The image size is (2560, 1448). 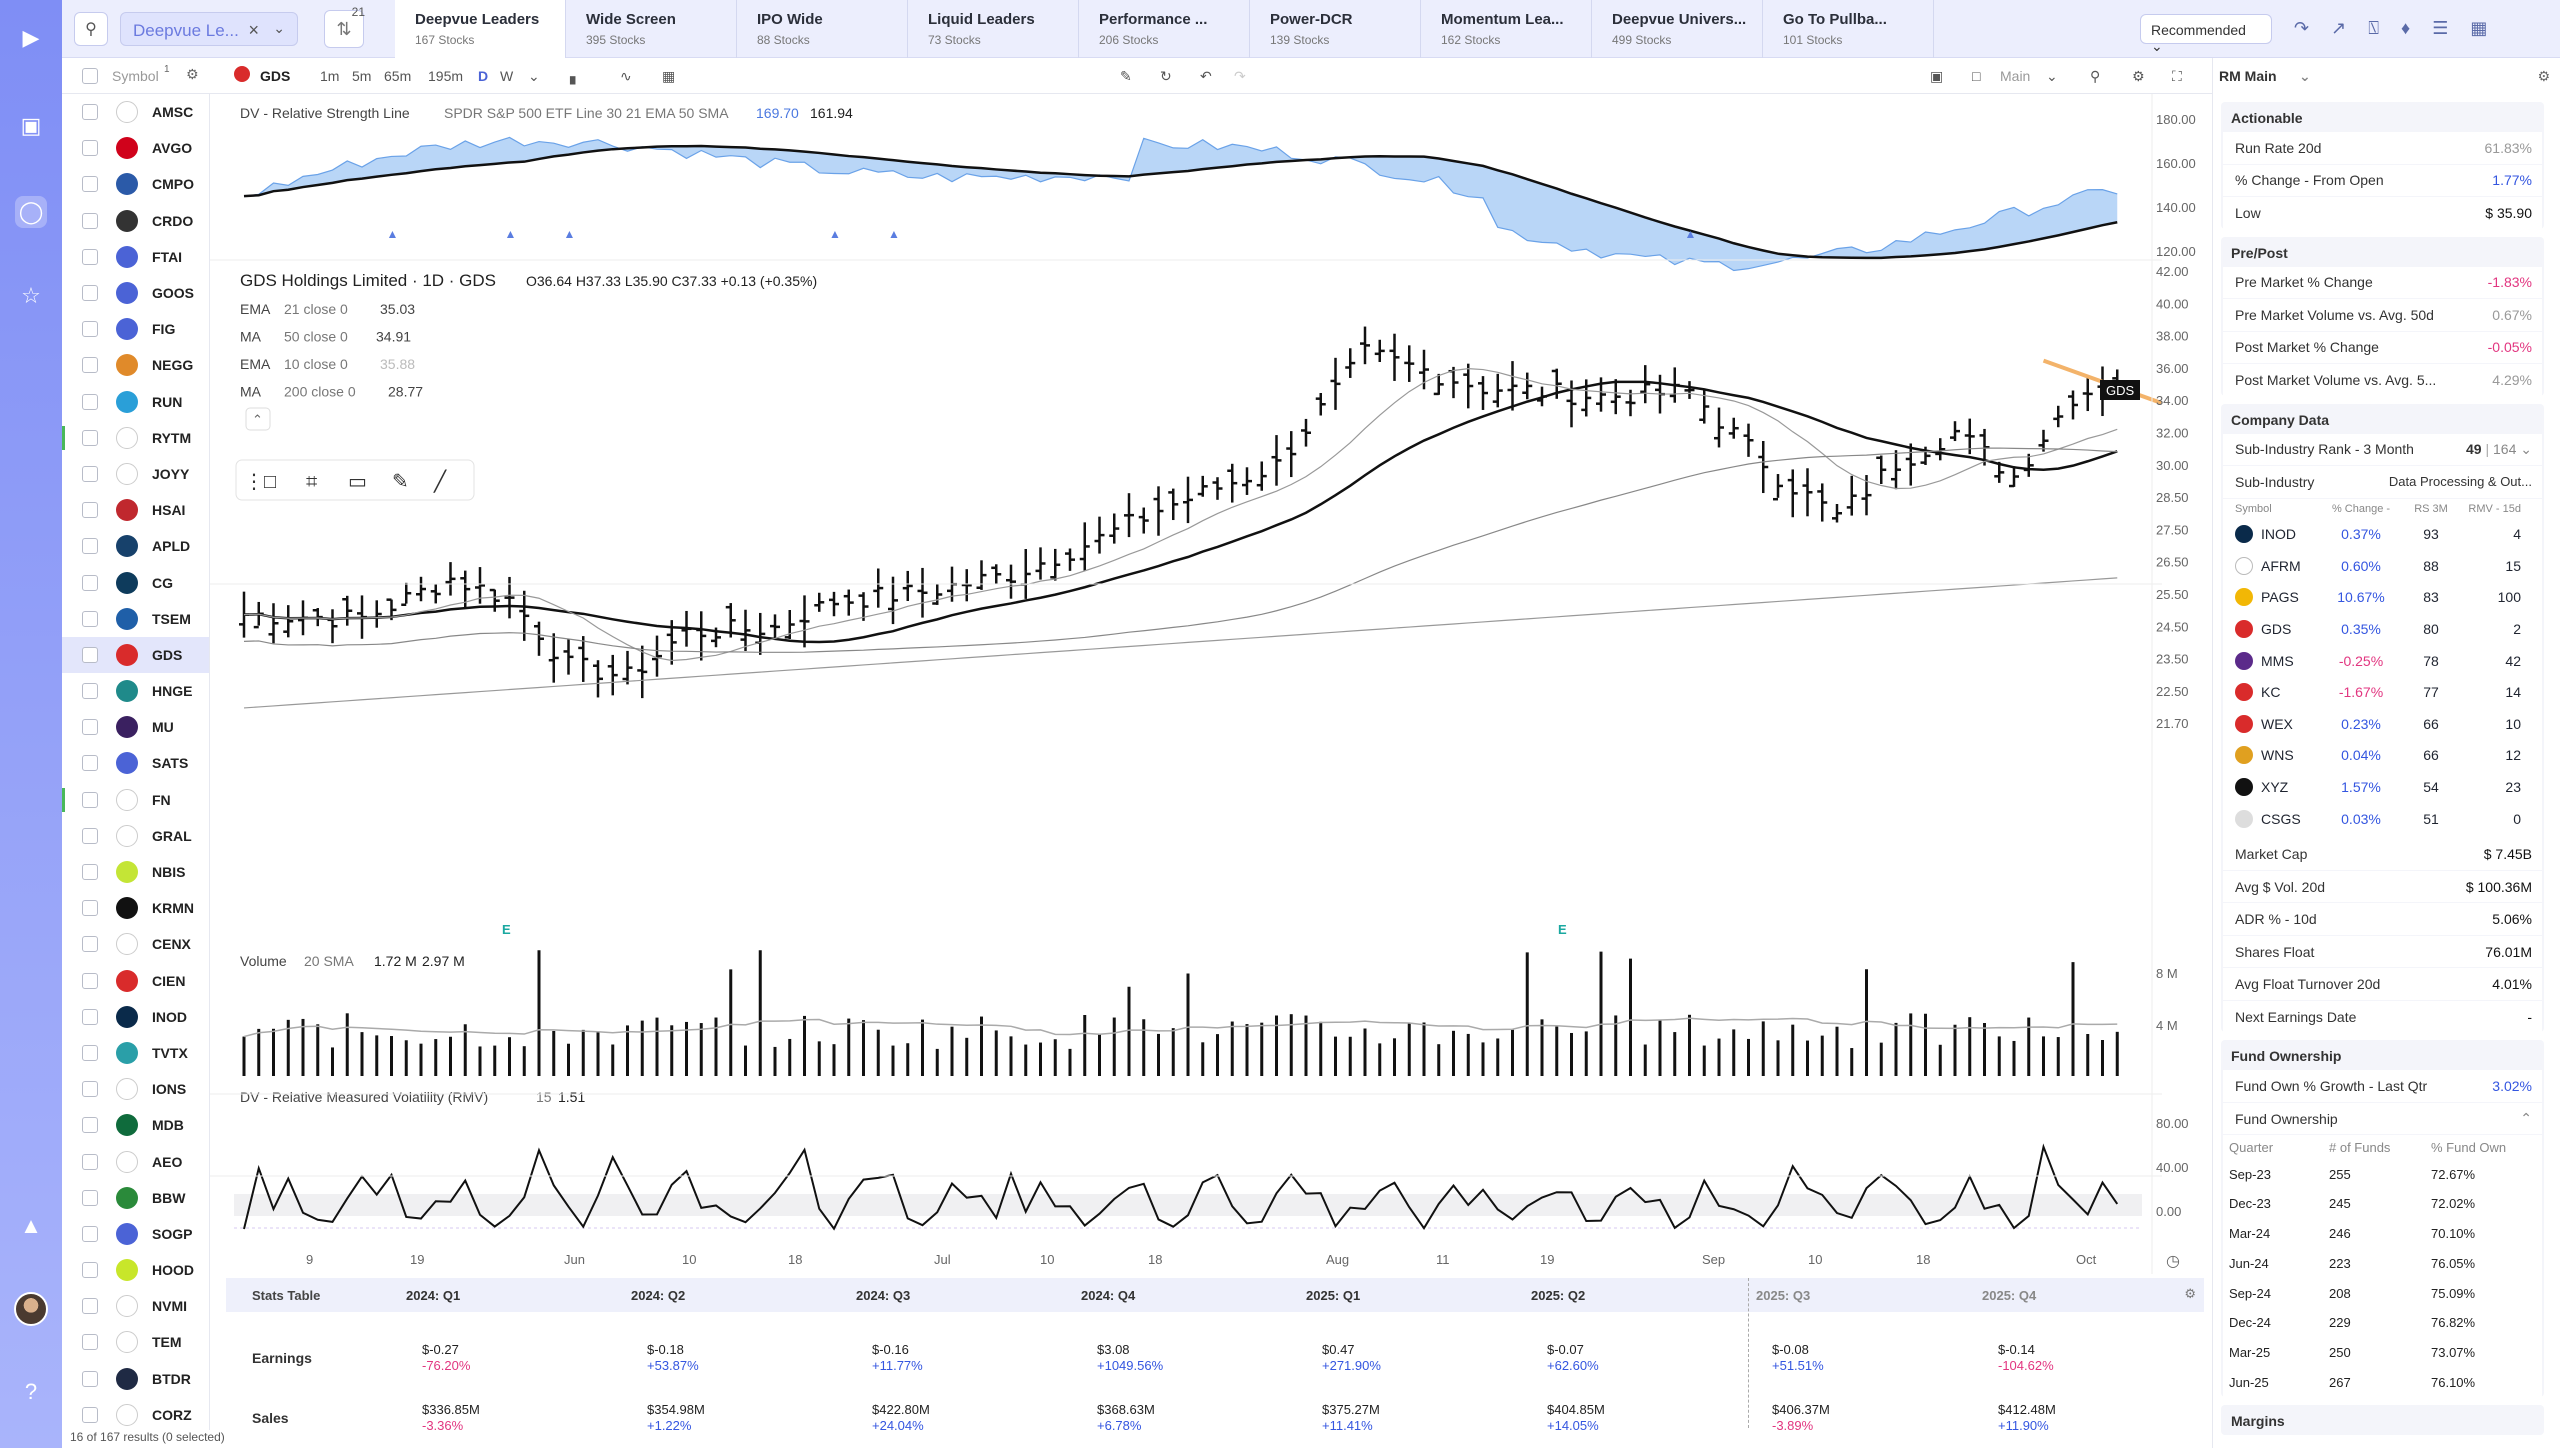 I want to click on bell-icon: ♦, so click(x=2406, y=28).